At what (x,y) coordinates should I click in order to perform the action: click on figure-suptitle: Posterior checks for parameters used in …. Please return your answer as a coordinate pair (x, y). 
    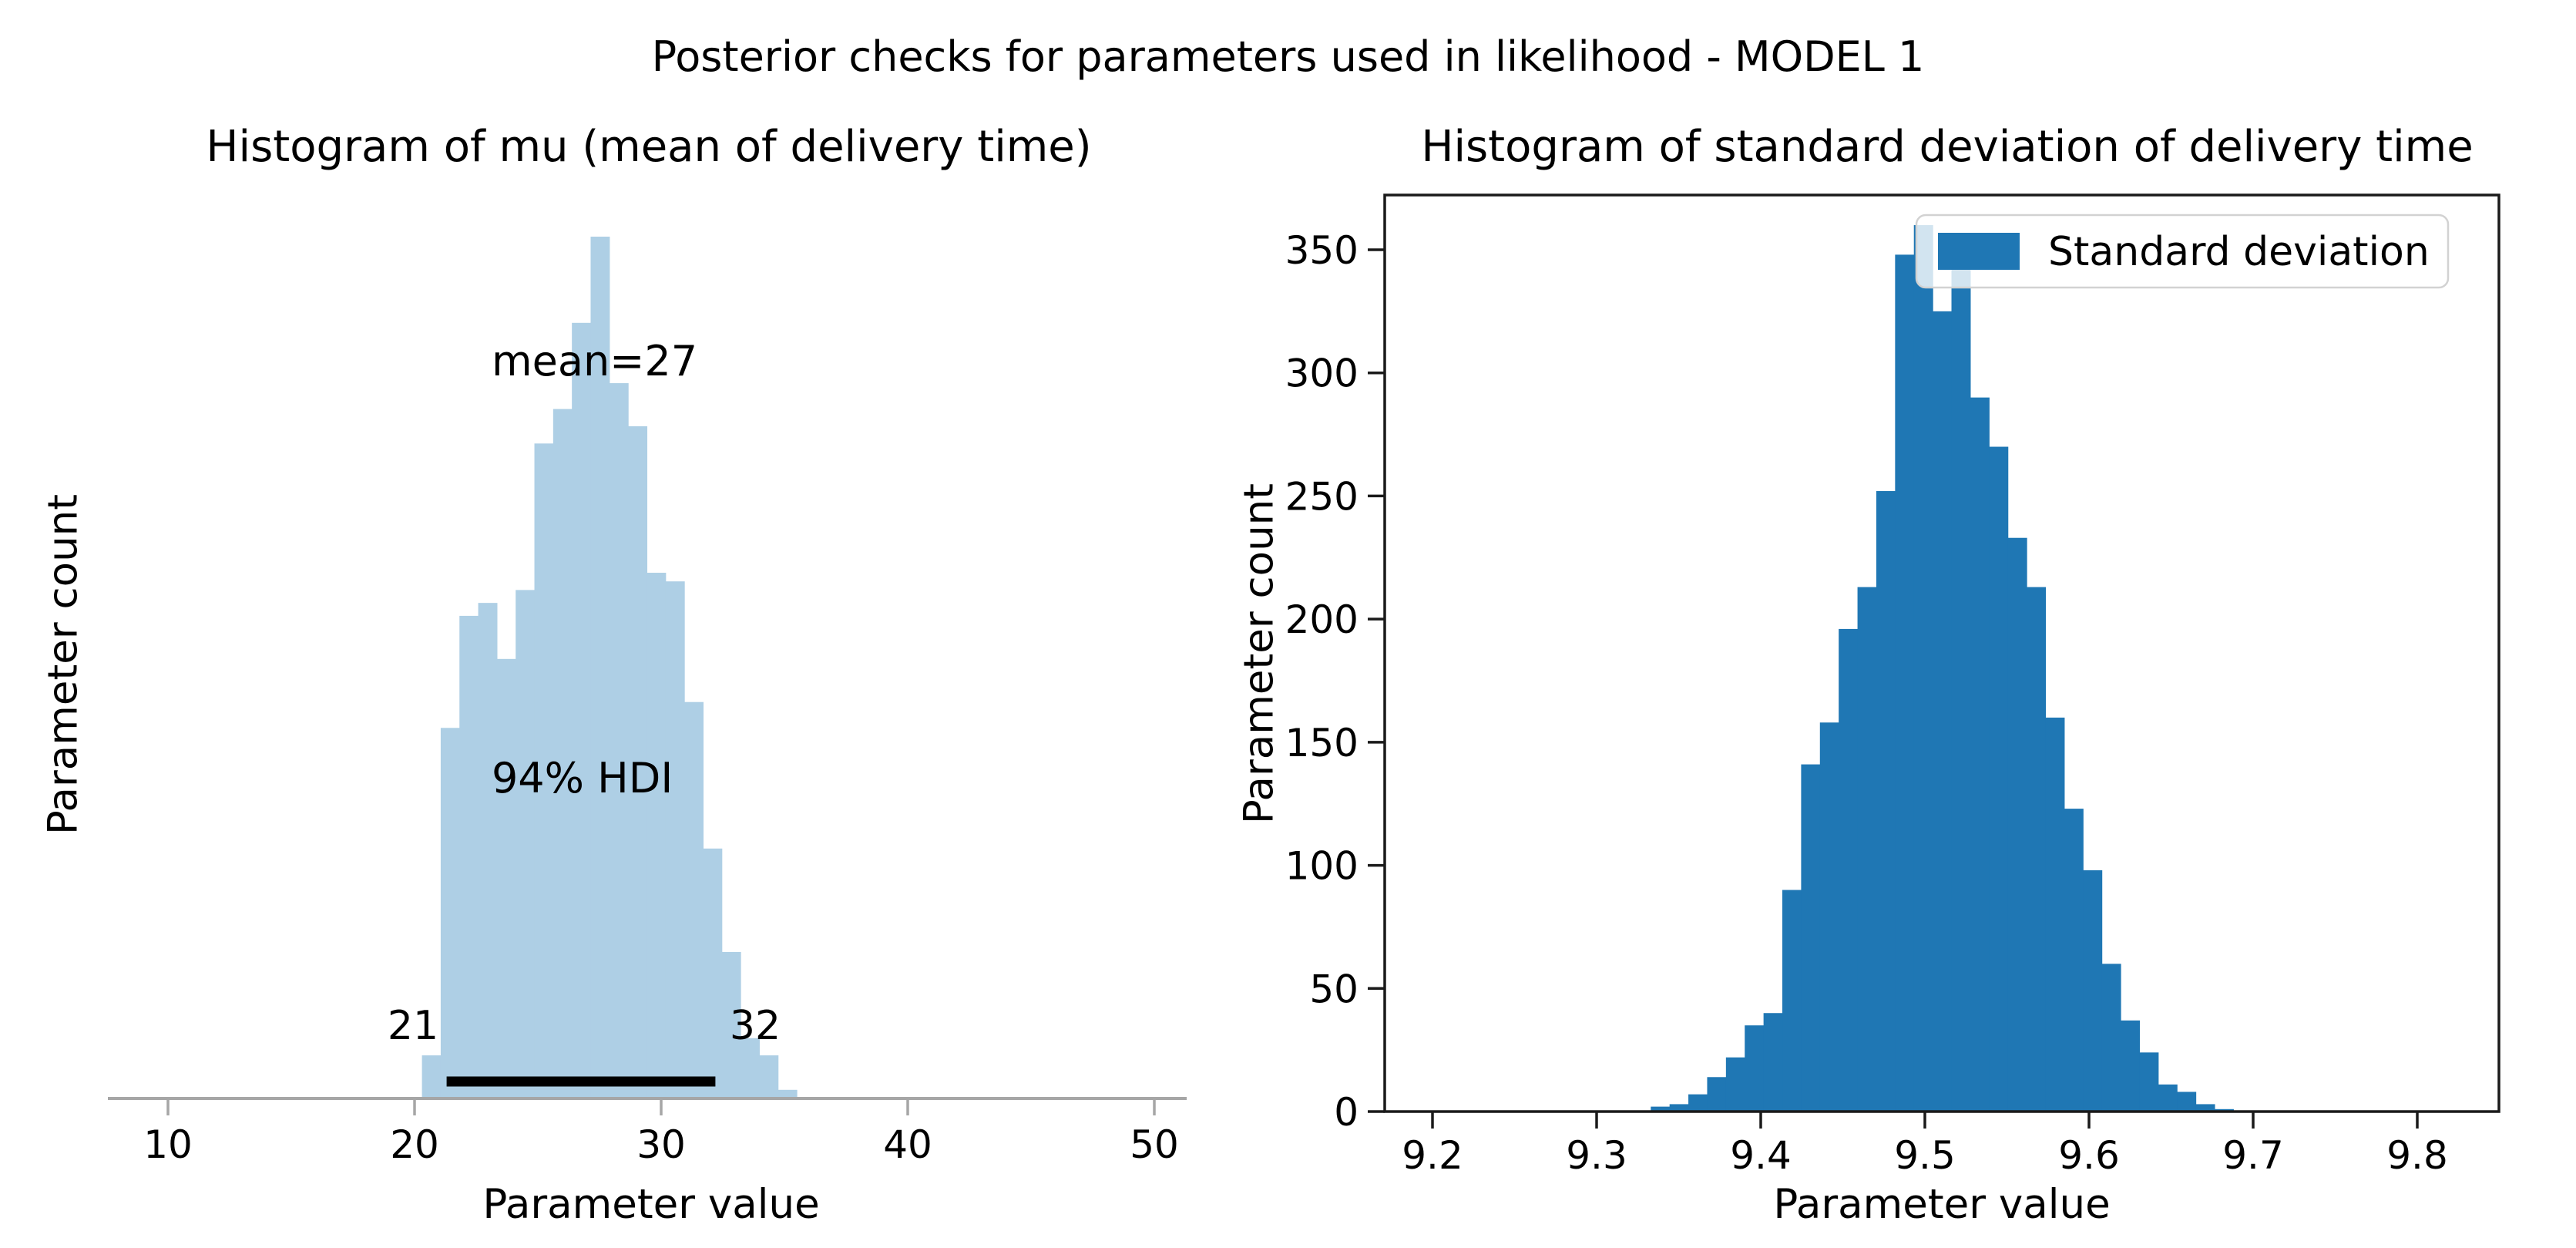
    Looking at the image, I should click on (1288, 56).